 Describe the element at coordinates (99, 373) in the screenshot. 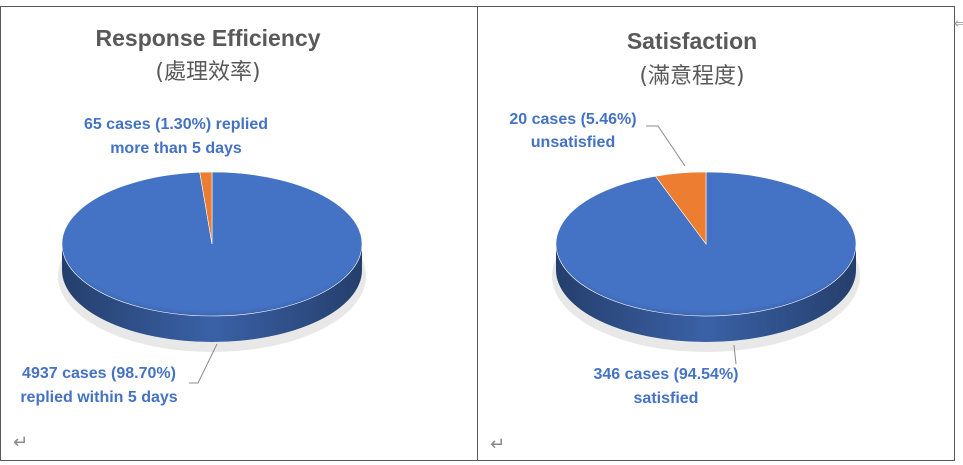

I see `data-label-slice-0-line1: 4937 cases (98.70%)` at that location.